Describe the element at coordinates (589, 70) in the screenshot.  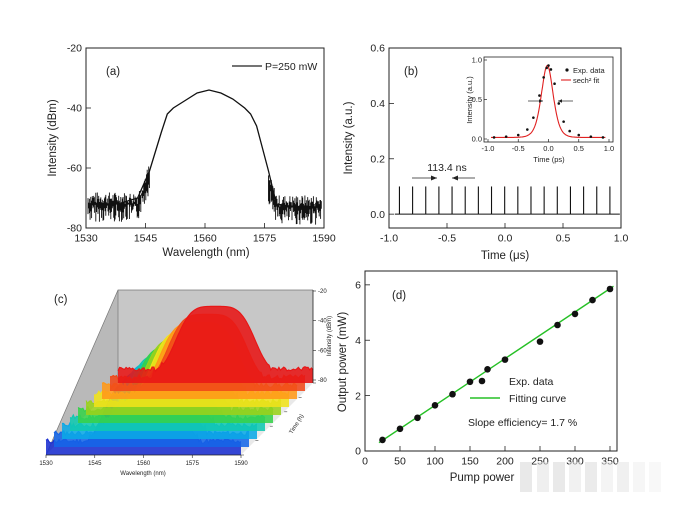
I see `inset-legend-data: Exp. data` at that location.